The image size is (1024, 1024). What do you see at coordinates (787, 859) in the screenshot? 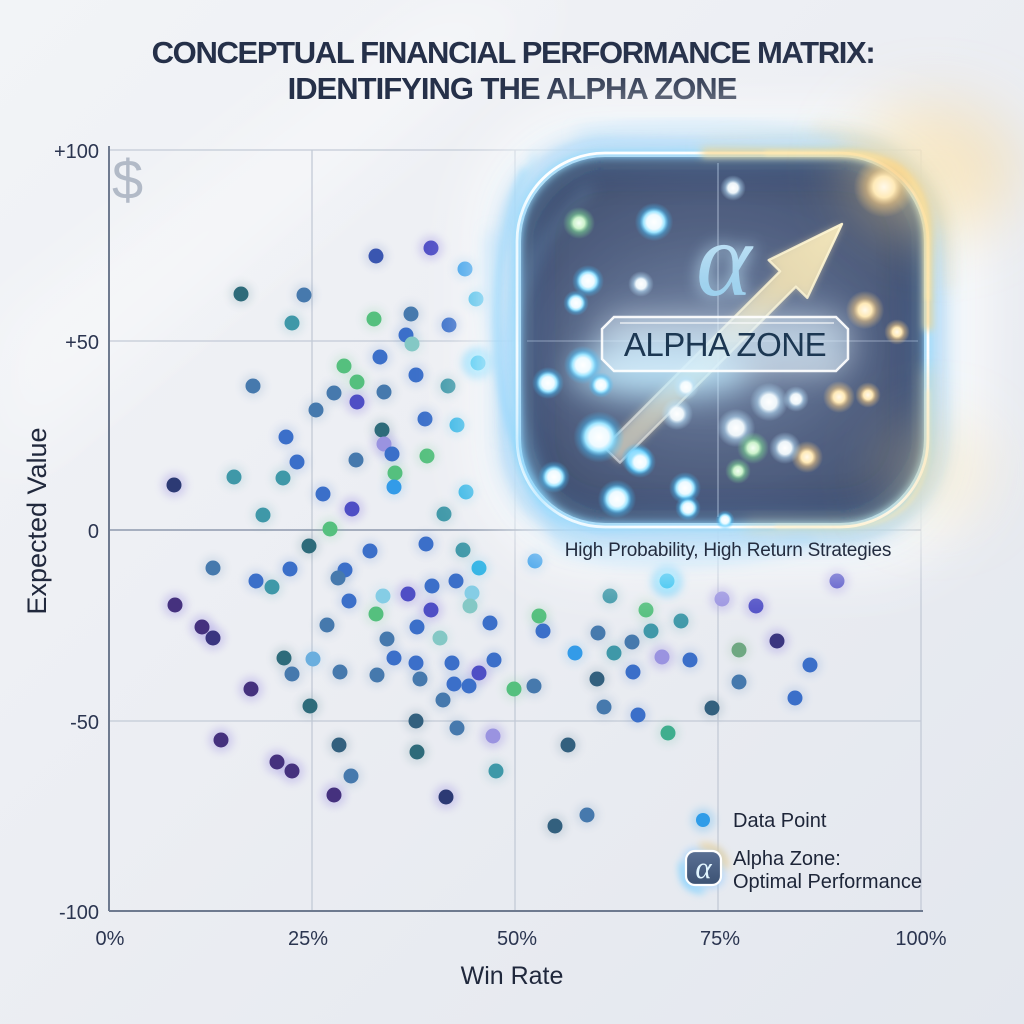
I see `svg-text: Alpha Zone:` at bounding box center [787, 859].